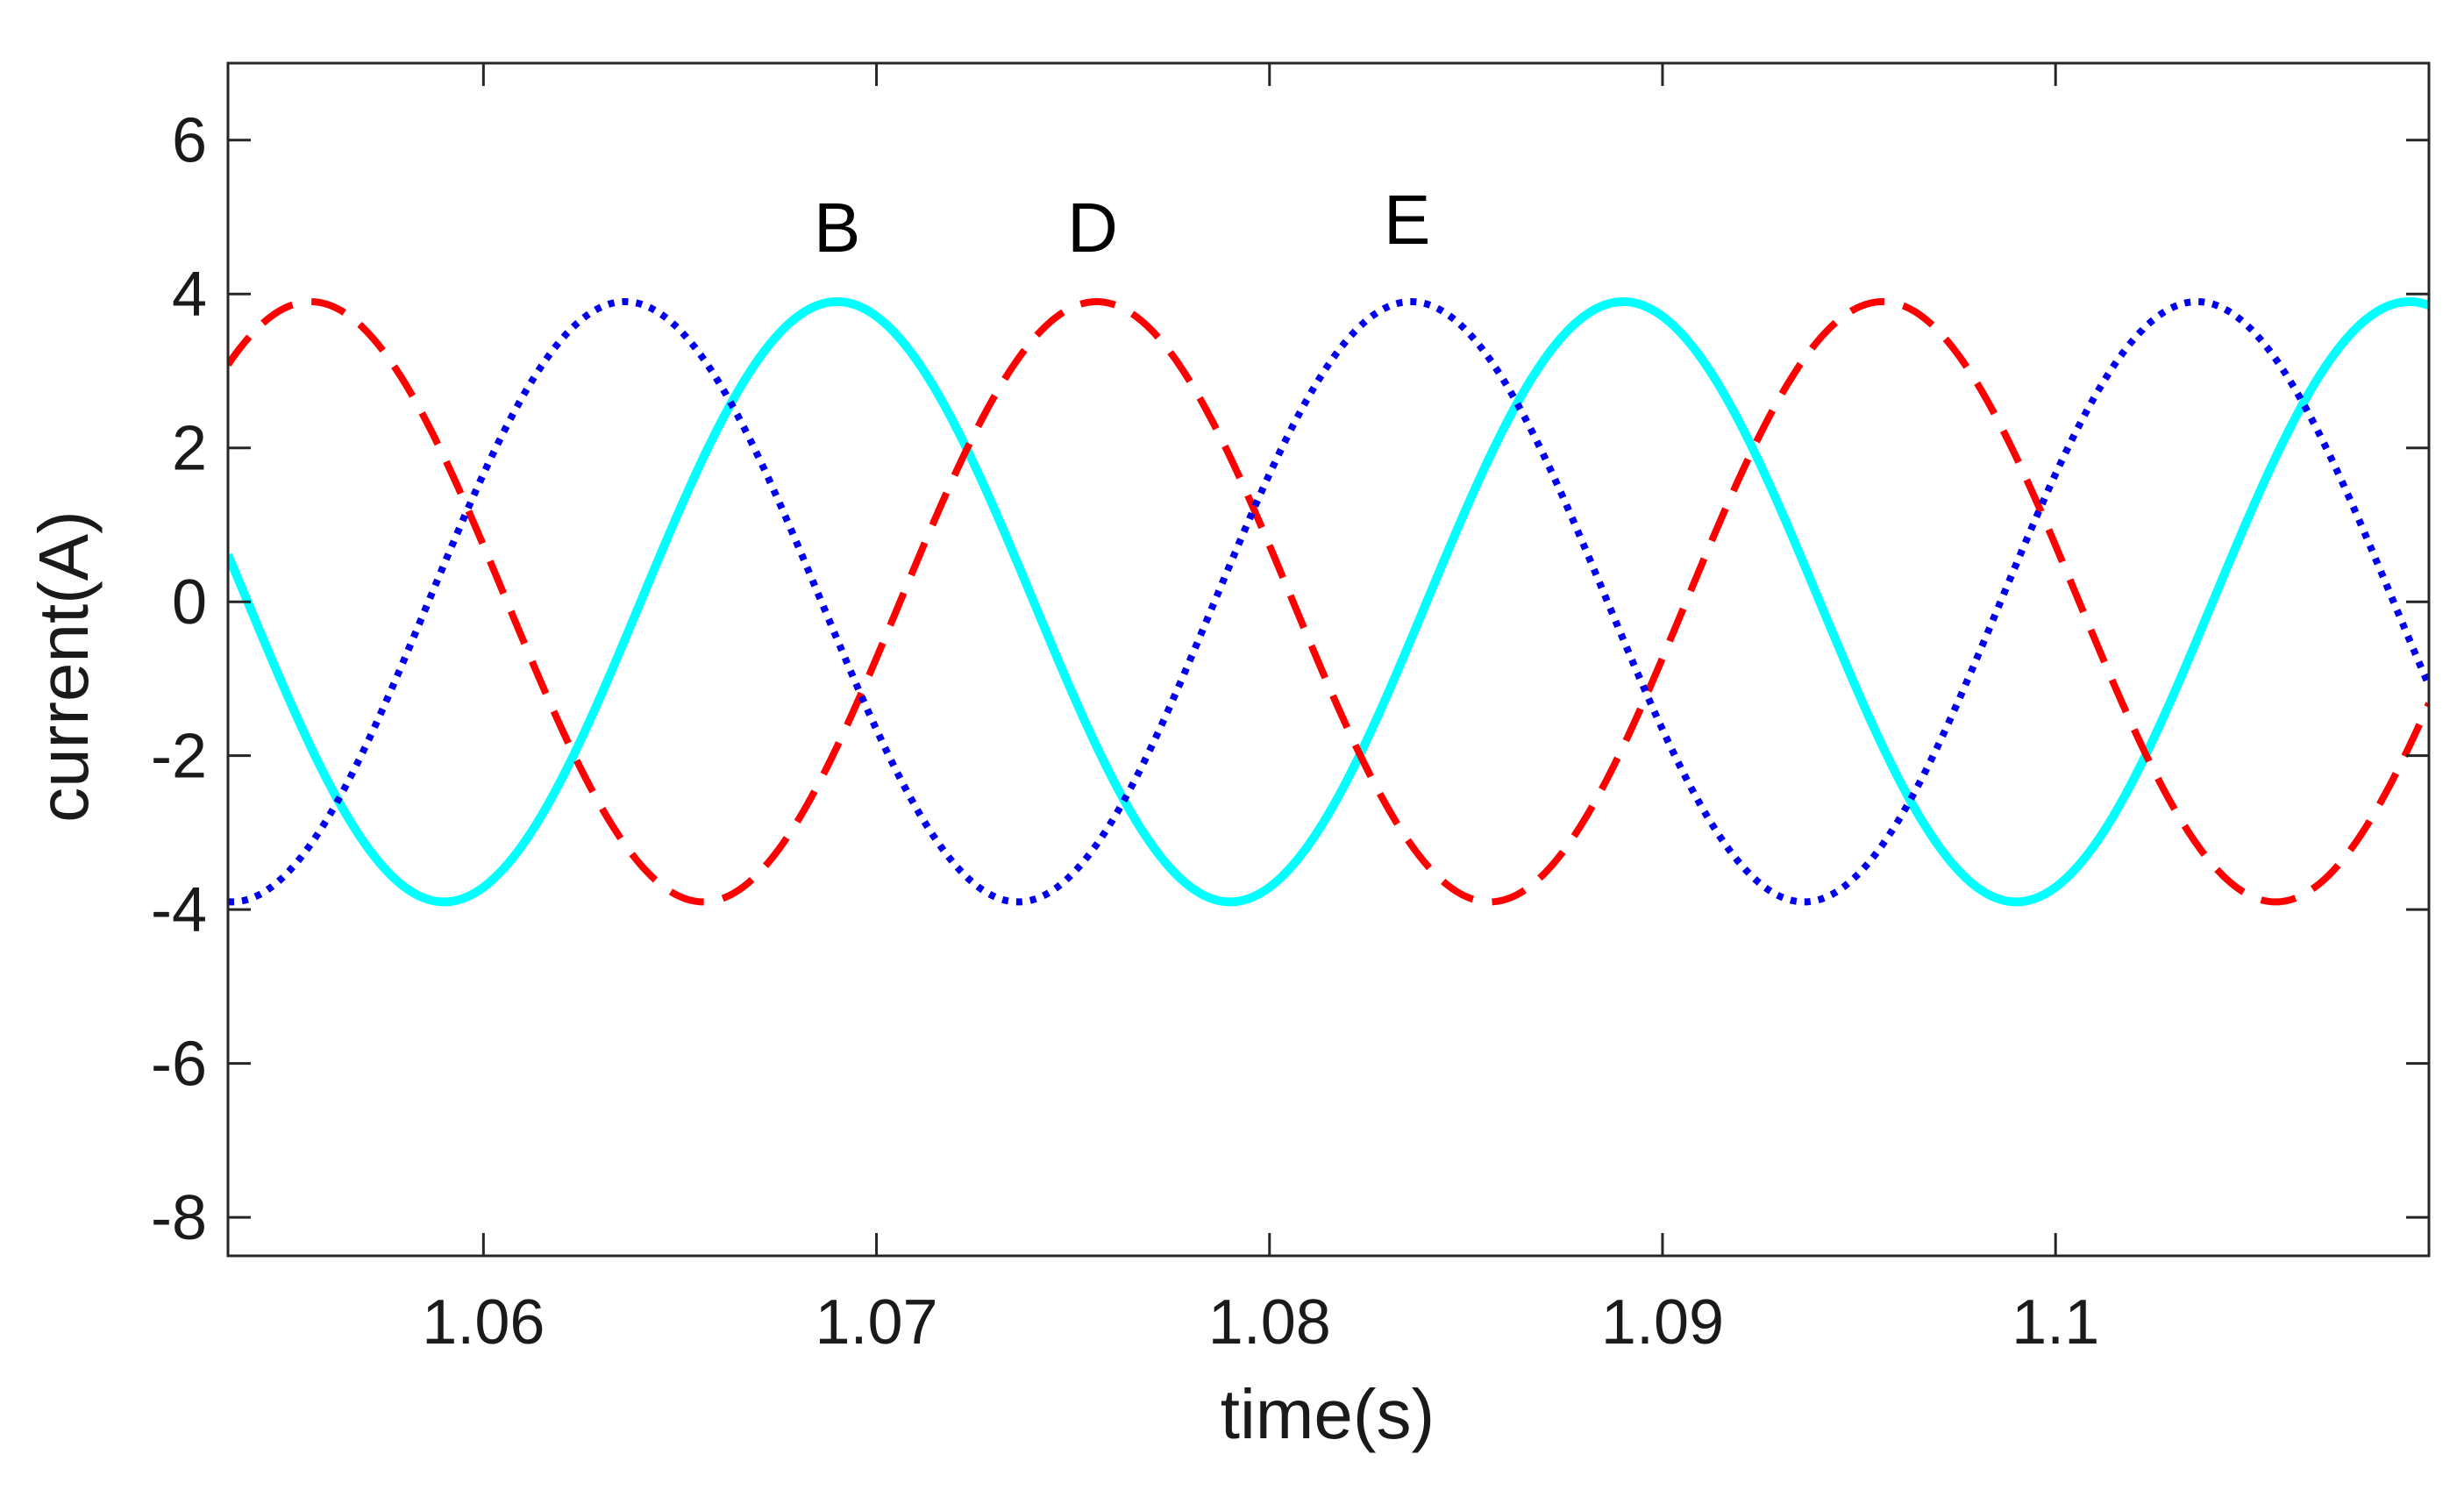 The width and height of the screenshot is (2464, 1497). What do you see at coordinates (837, 228) in the screenshot?
I see `series-label-b: B` at bounding box center [837, 228].